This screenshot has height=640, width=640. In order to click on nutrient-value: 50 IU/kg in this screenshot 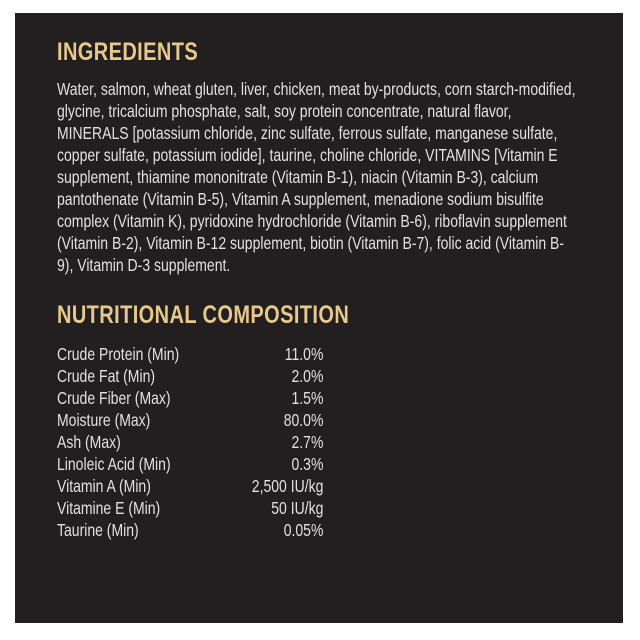, I will do `click(297, 508)`.